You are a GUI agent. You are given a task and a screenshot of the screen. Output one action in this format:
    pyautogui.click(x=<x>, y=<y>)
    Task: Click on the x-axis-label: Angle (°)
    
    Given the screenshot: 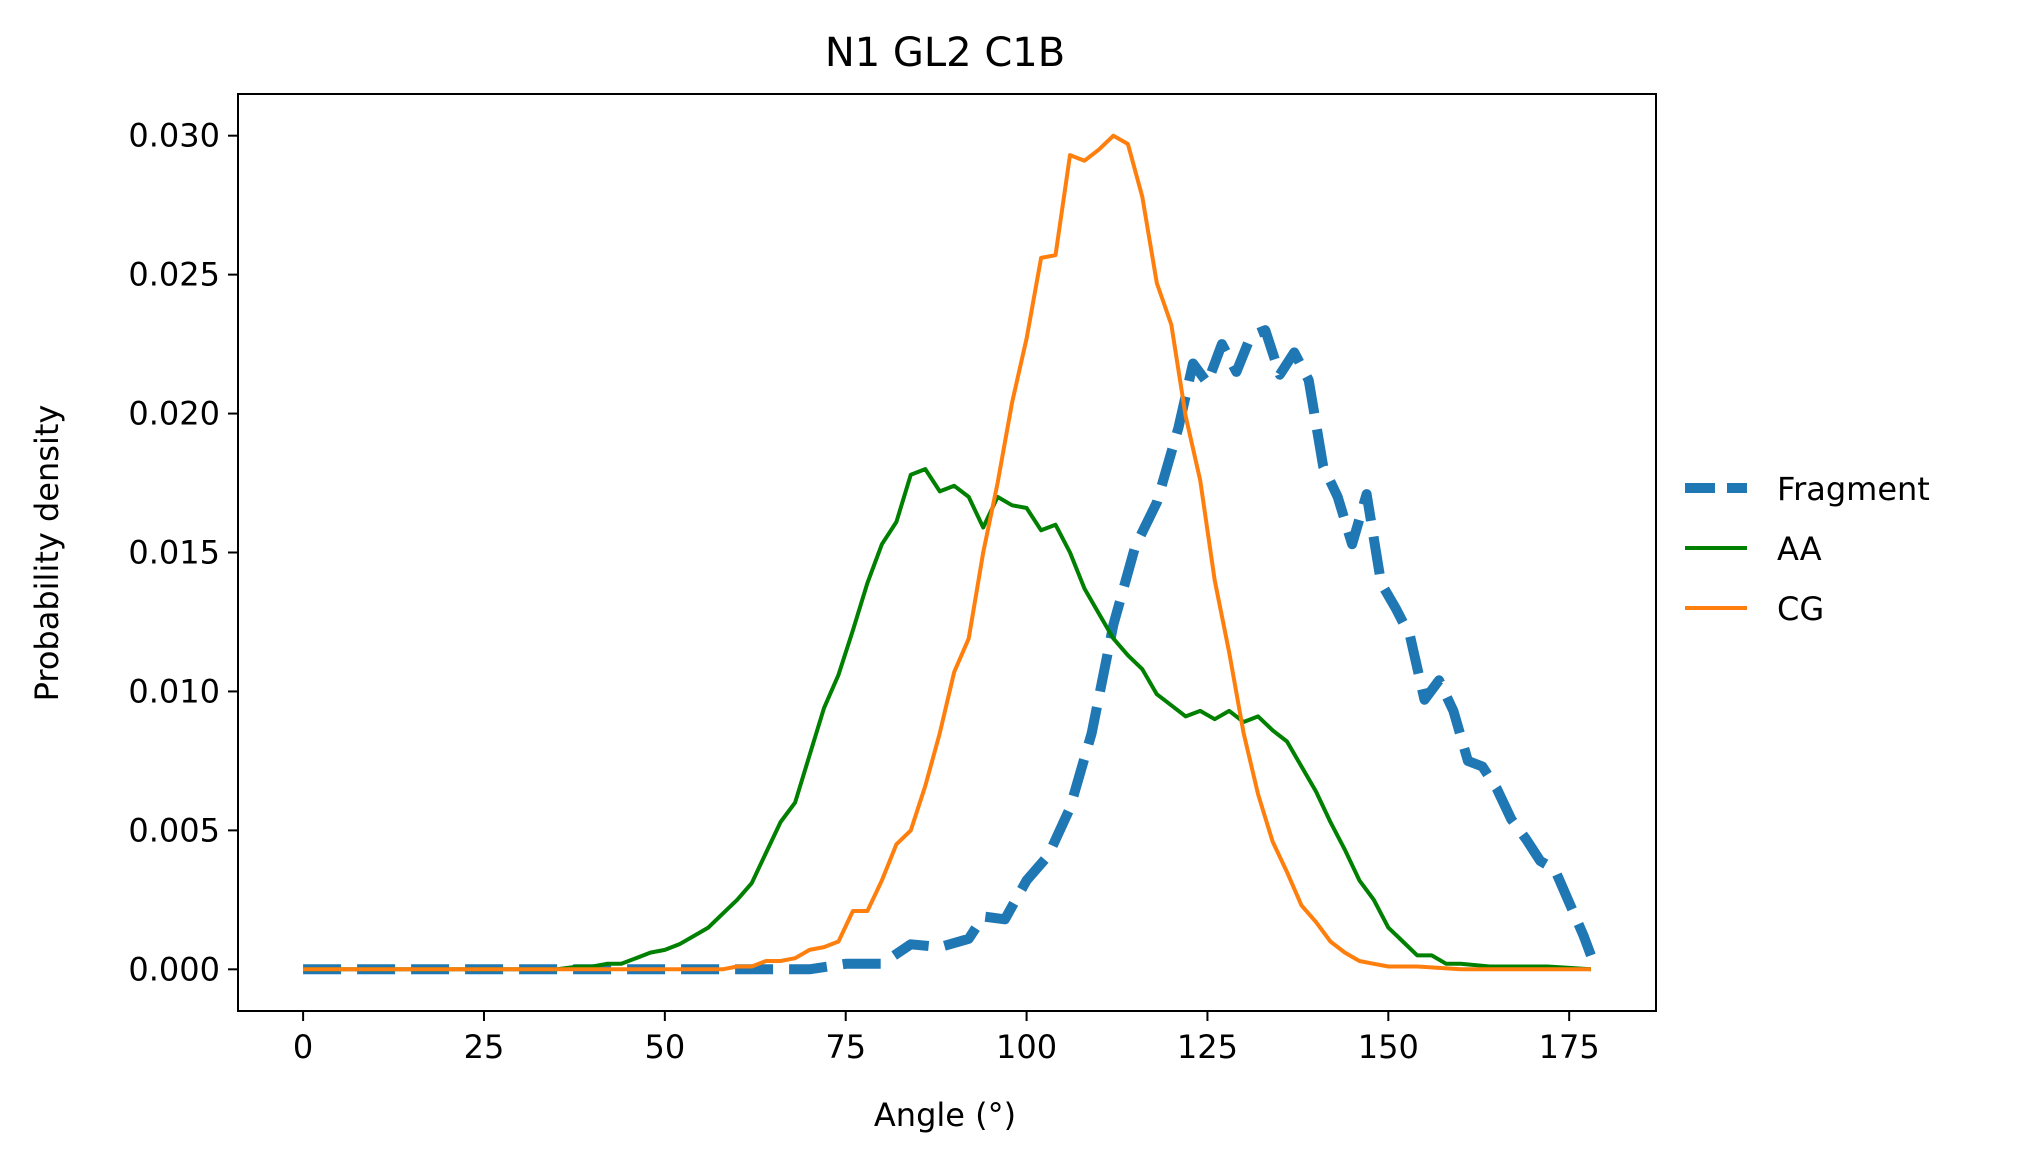 What is the action you would take?
    pyautogui.click(x=945, y=1115)
    